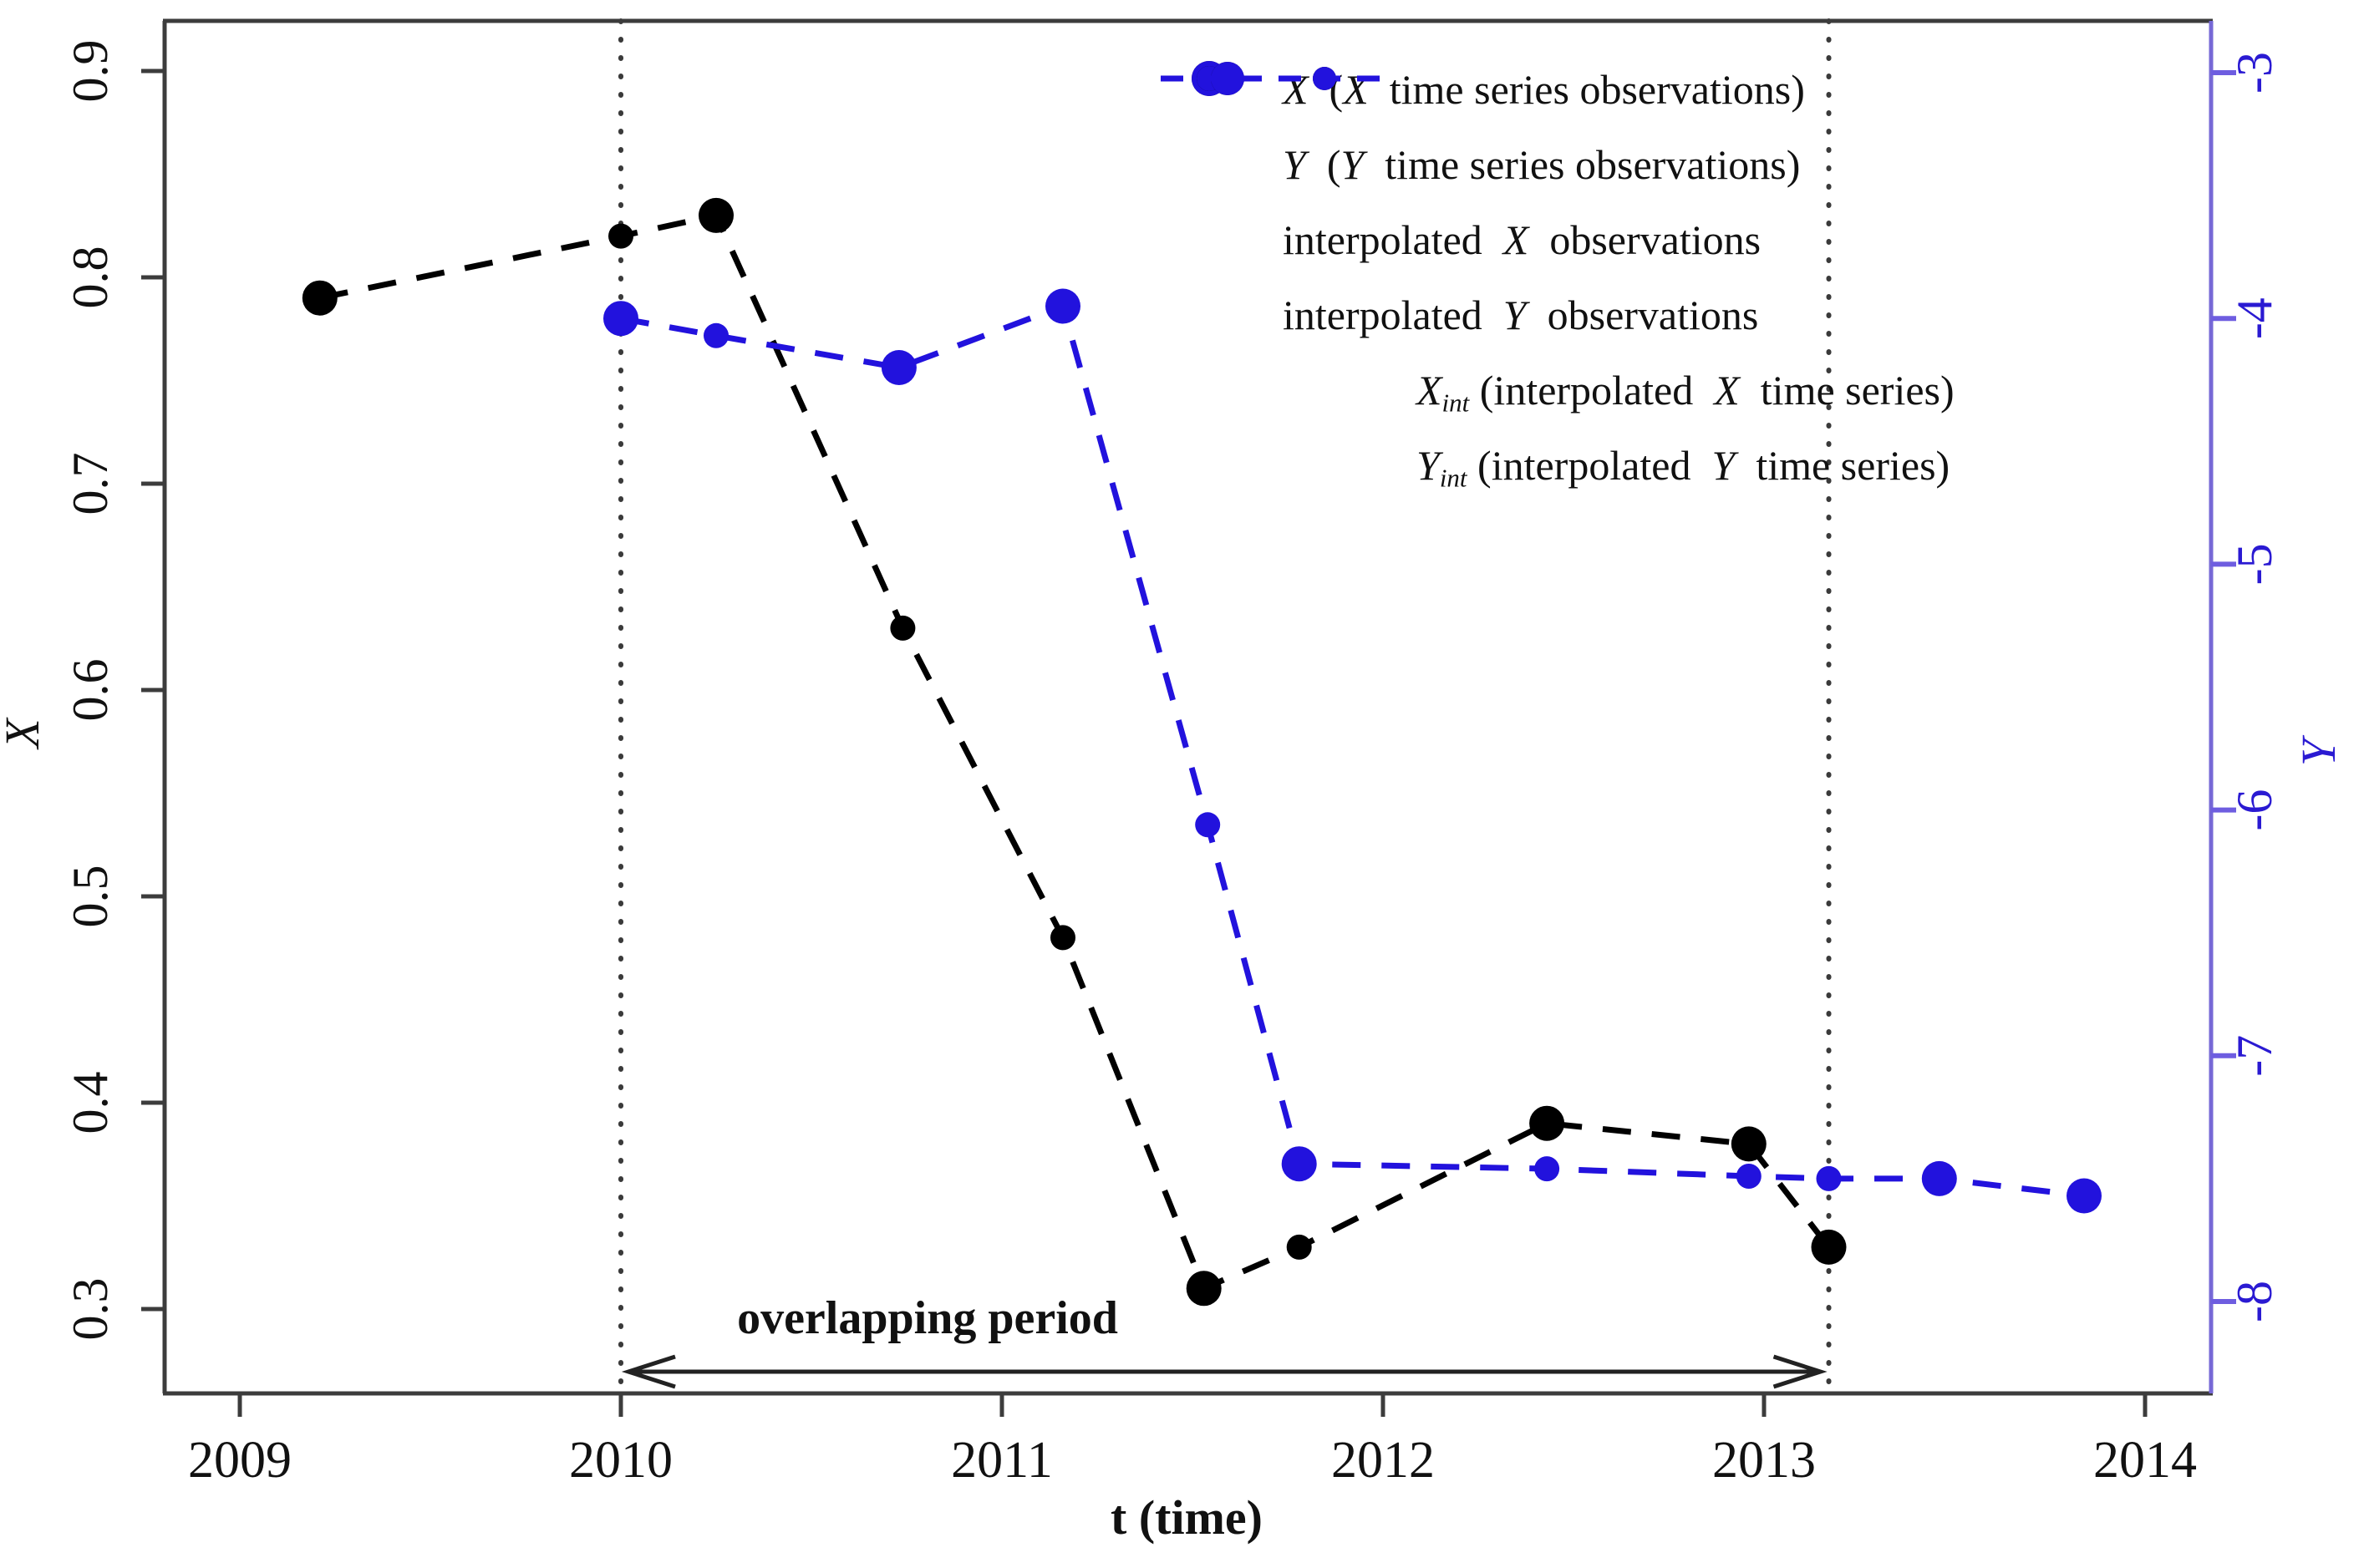  Describe the element at coordinates (2254, 318) in the screenshot. I see `y-right-tick-label: -4` at that location.